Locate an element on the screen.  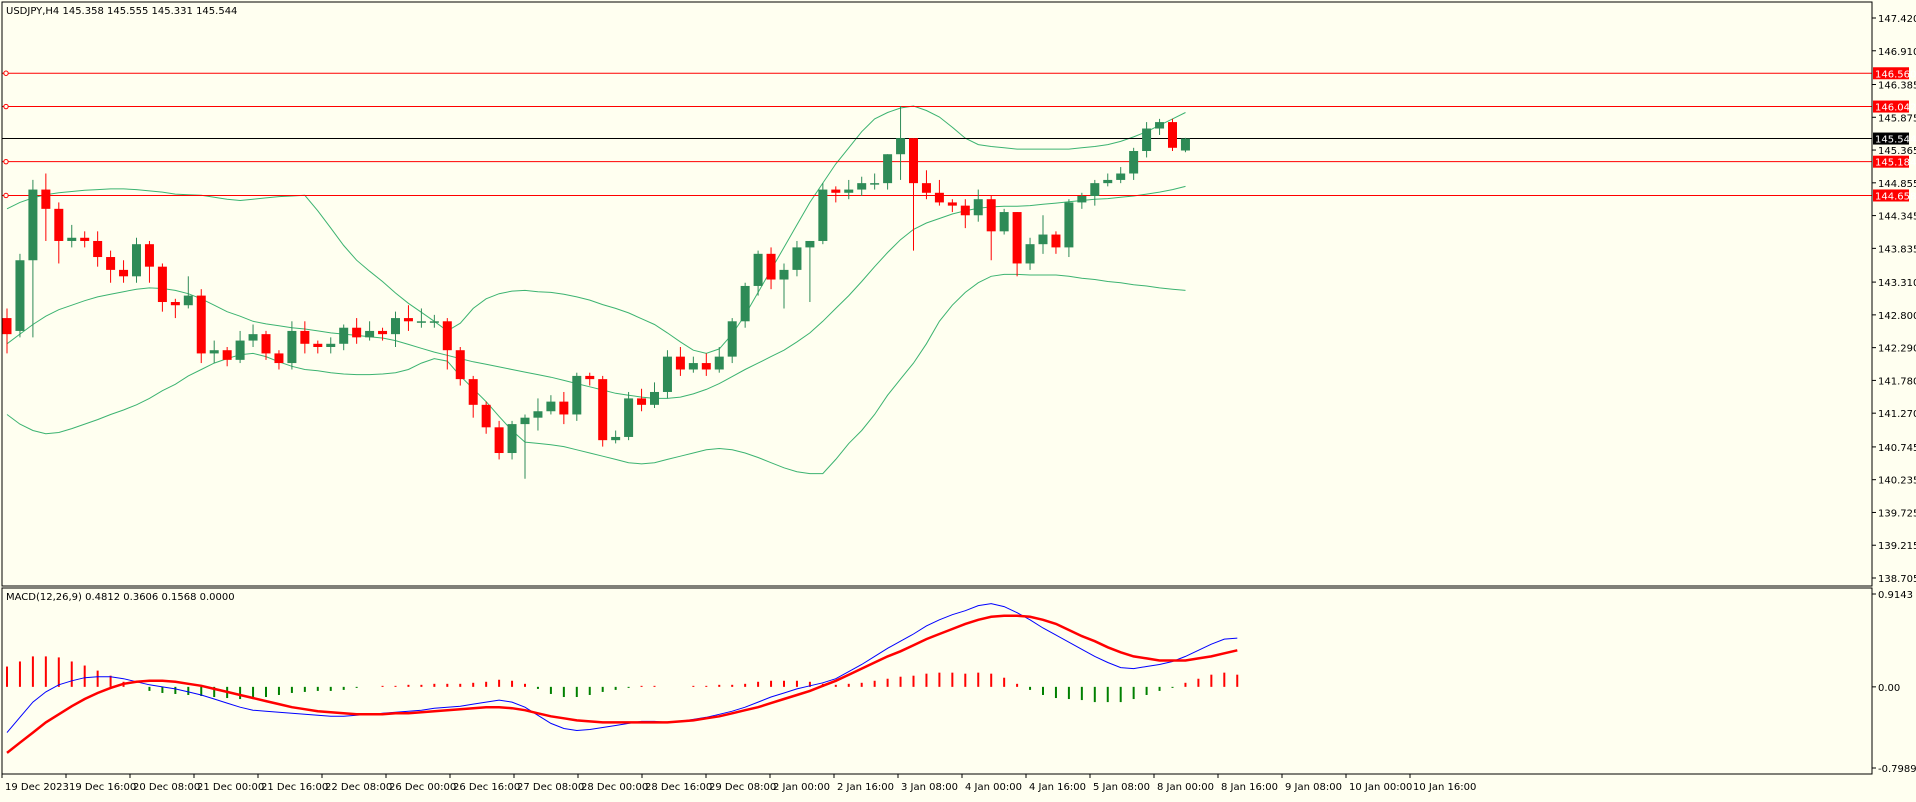
price-axis-label: 145.875 is located at coordinates (1897, 118).